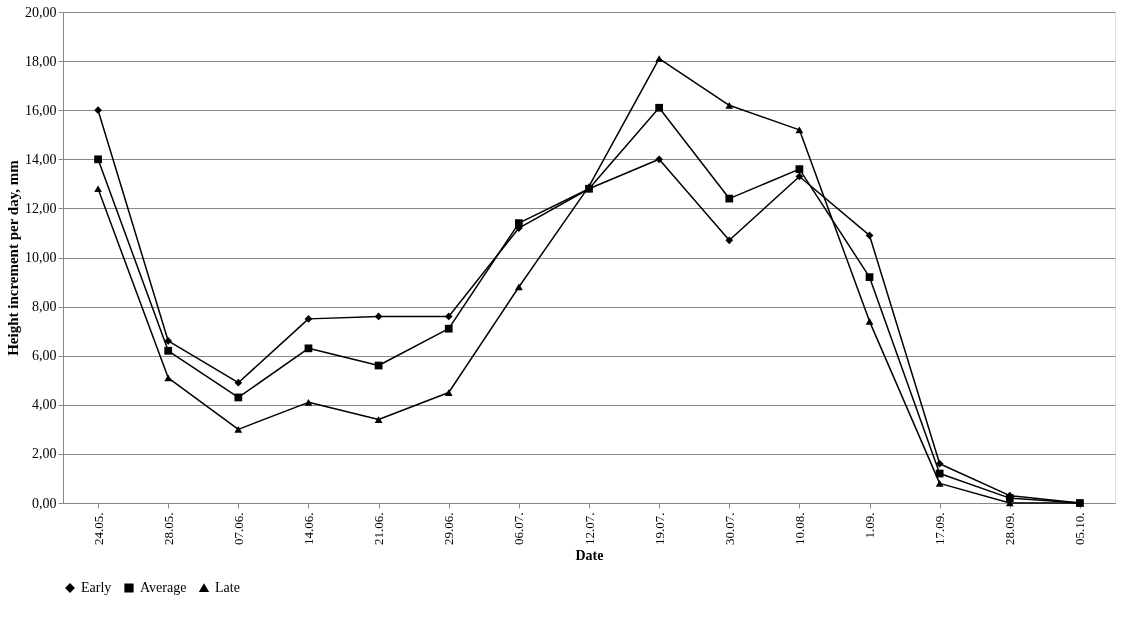 The height and width of the screenshot is (621, 1148). Describe the element at coordinates (1010, 528) in the screenshot. I see `x-tick-label: 28.09.` at that location.